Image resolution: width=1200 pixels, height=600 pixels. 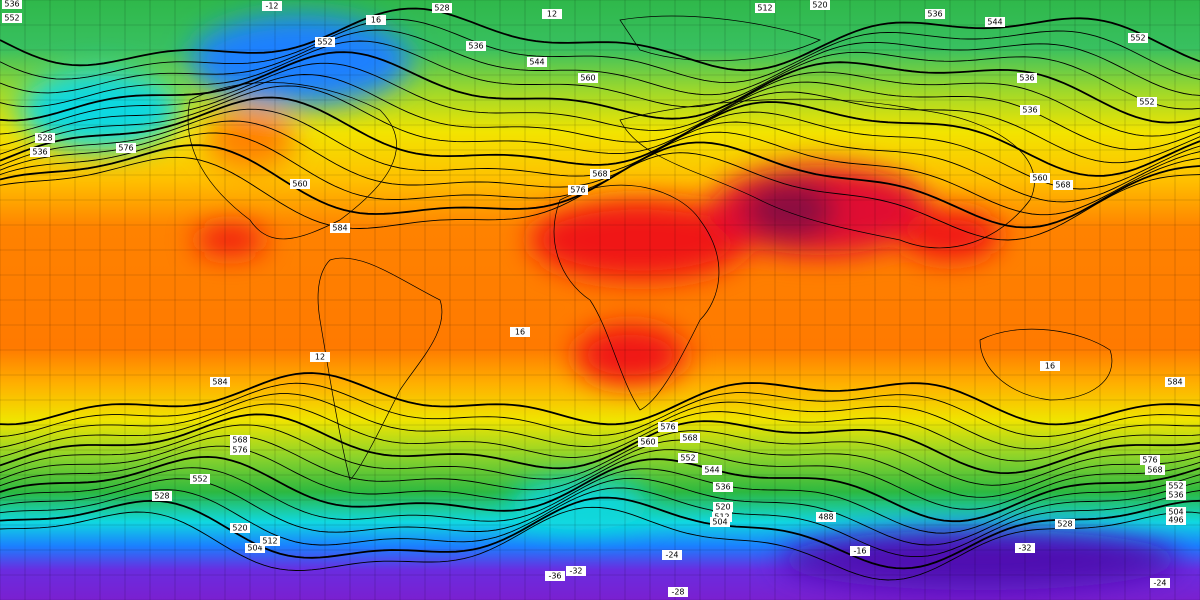 I want to click on contour-label: 496, so click(x=1175, y=520).